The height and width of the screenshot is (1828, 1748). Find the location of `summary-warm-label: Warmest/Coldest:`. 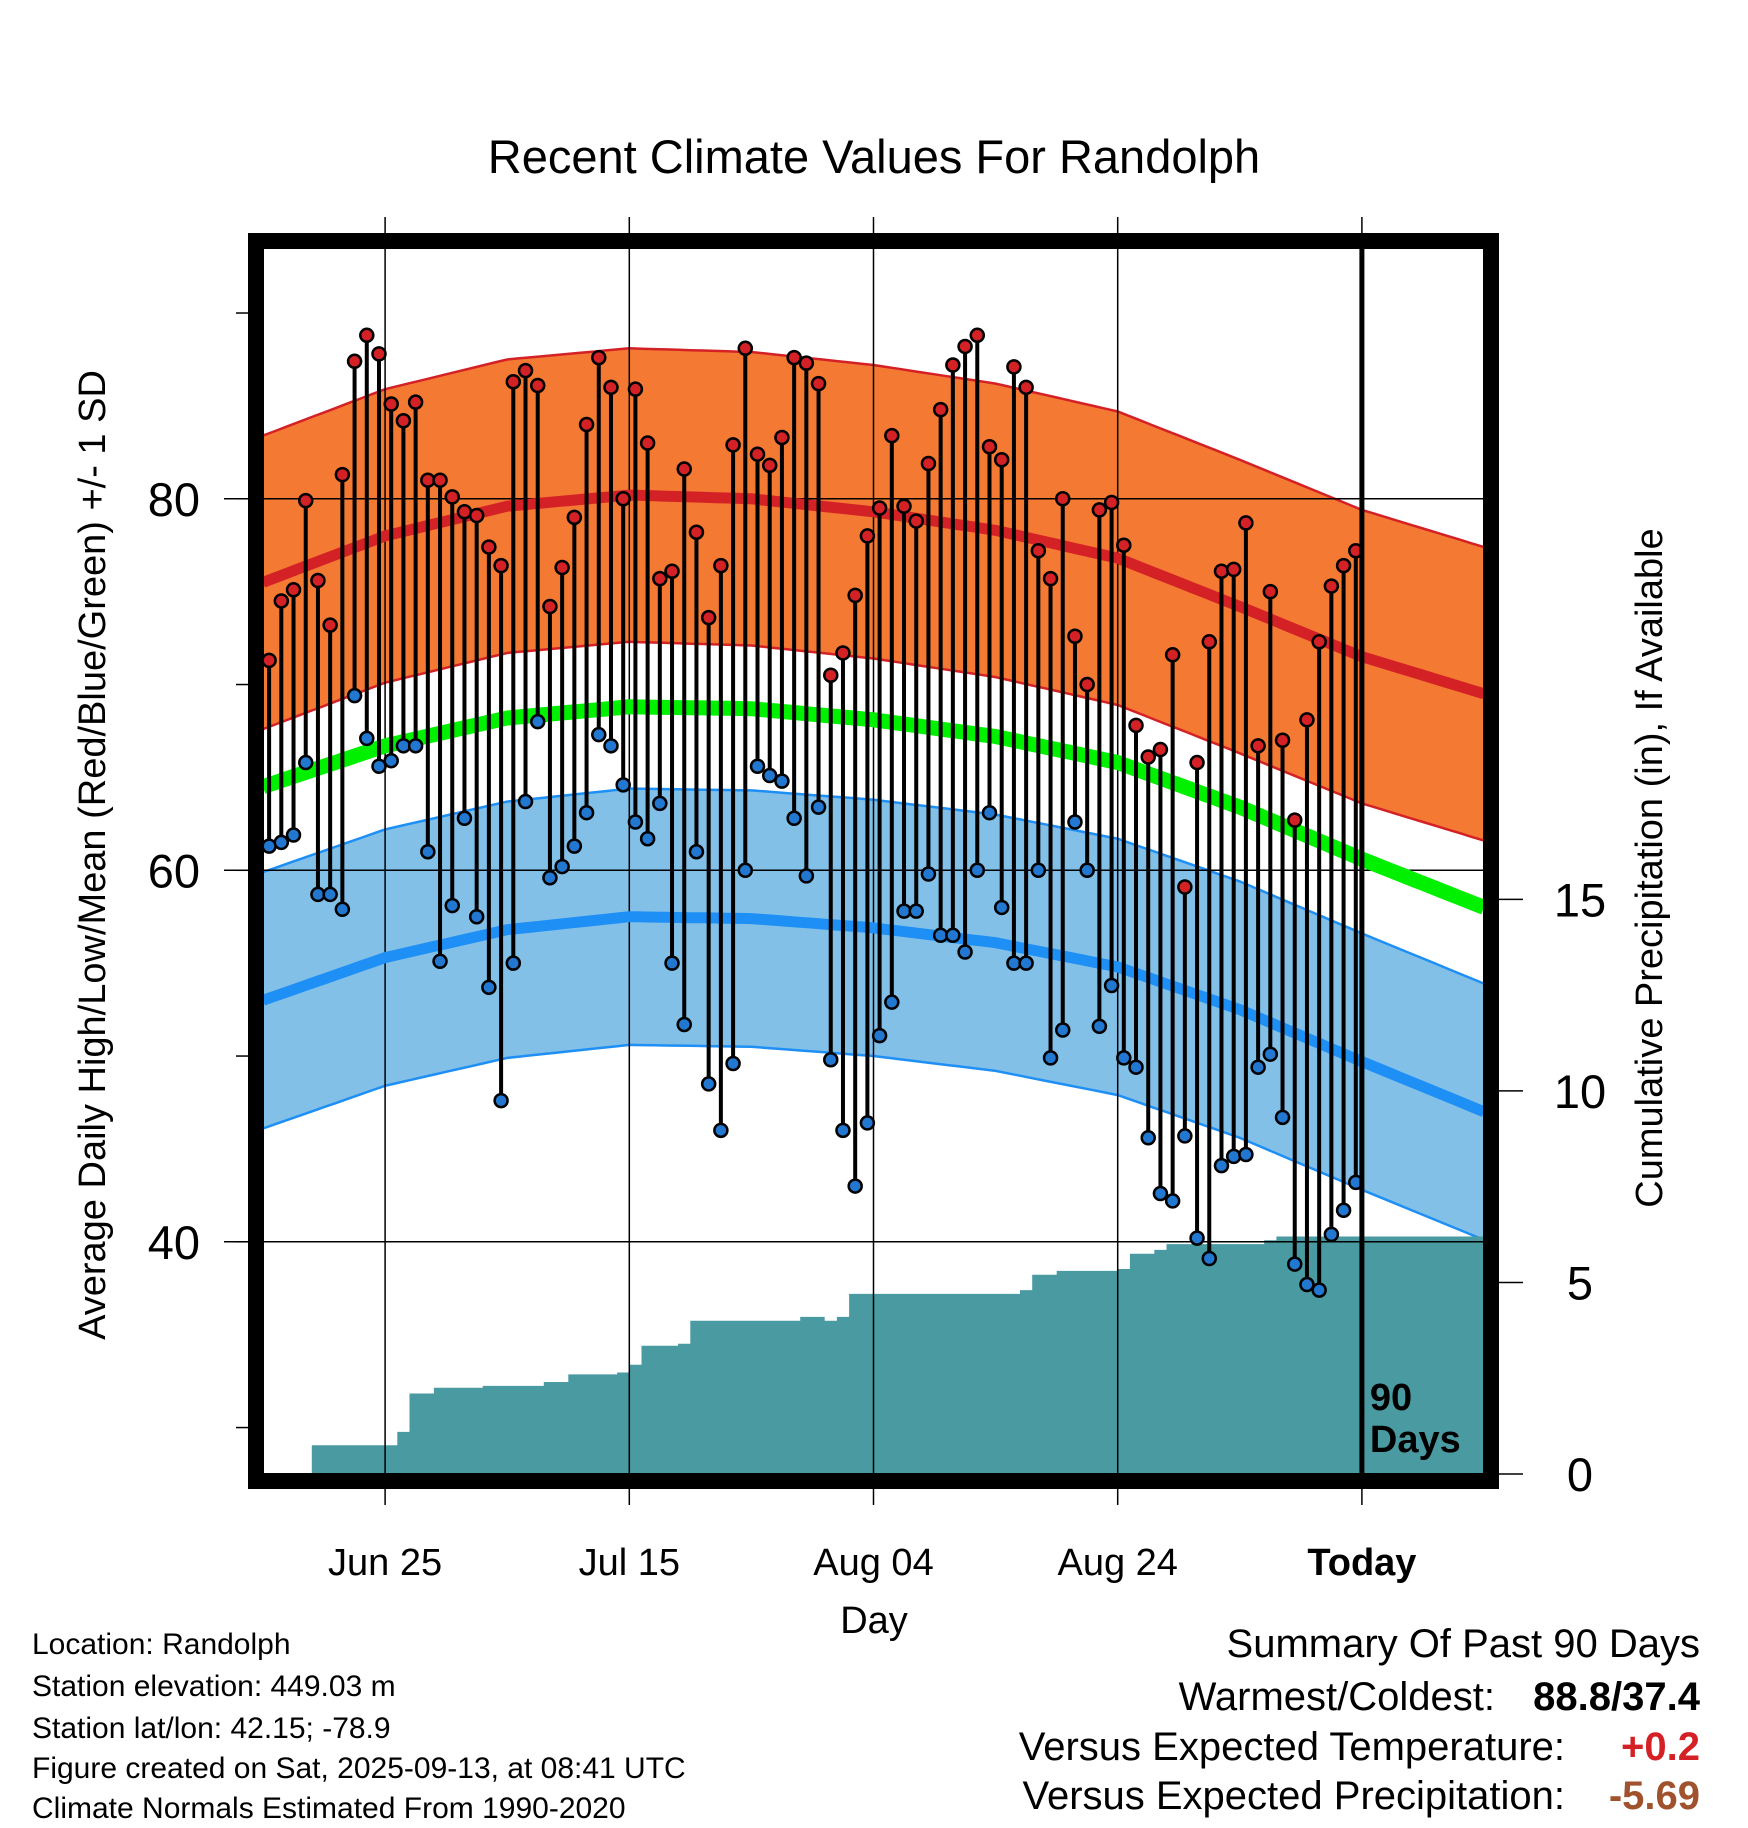

summary-warm-label: Warmest/Coldest: is located at coordinates (1336, 1697).